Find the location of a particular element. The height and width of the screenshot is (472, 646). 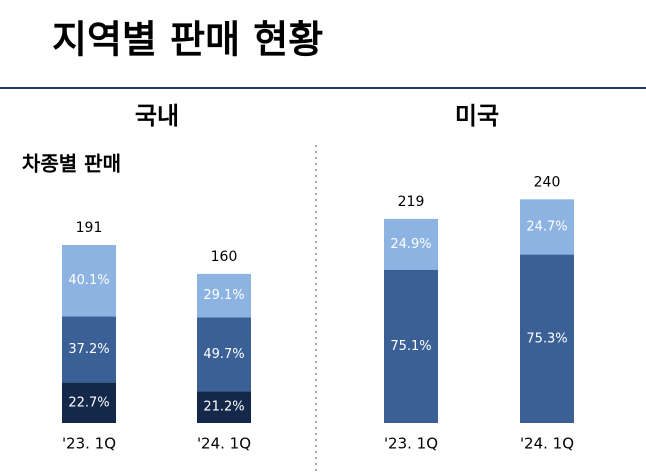

segment-label: 75.3% is located at coordinates (546, 338).